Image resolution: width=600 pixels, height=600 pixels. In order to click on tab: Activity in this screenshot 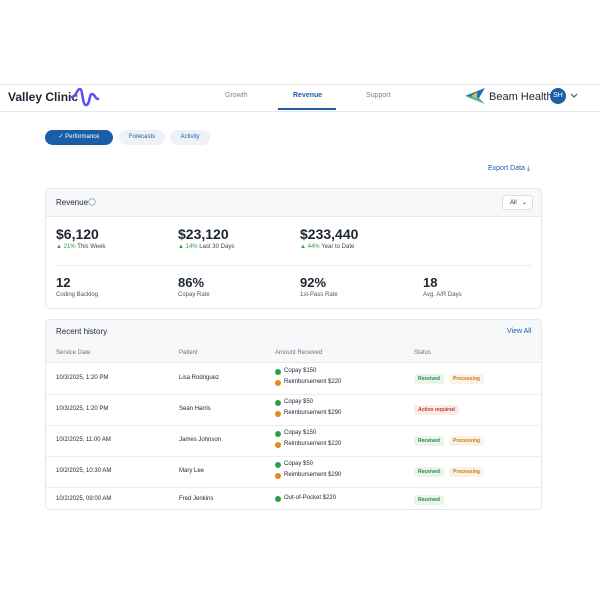, I will do `click(190, 137)`.